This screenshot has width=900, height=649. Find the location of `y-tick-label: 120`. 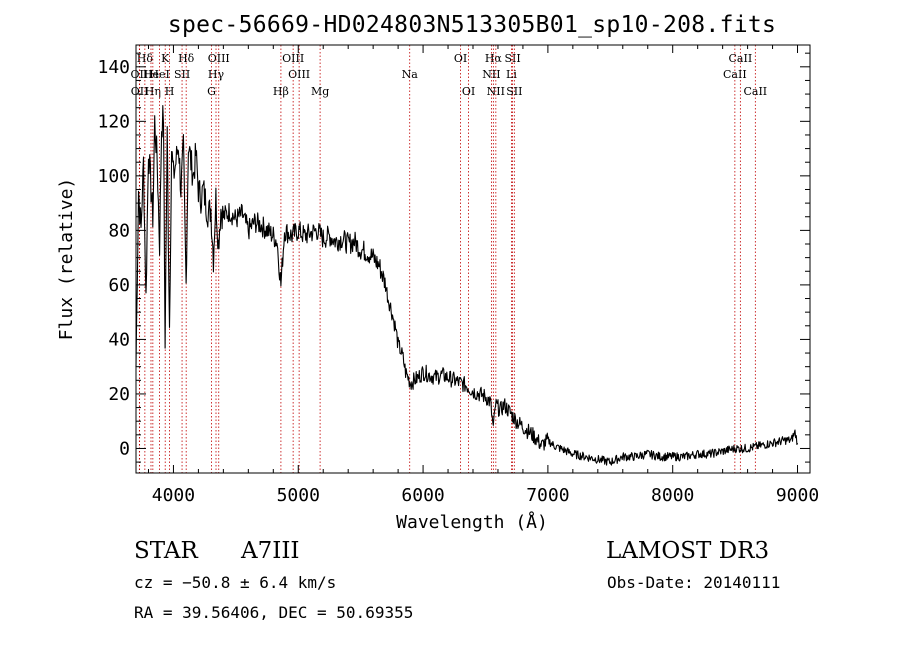

y-tick-label: 120 is located at coordinates (113, 121).